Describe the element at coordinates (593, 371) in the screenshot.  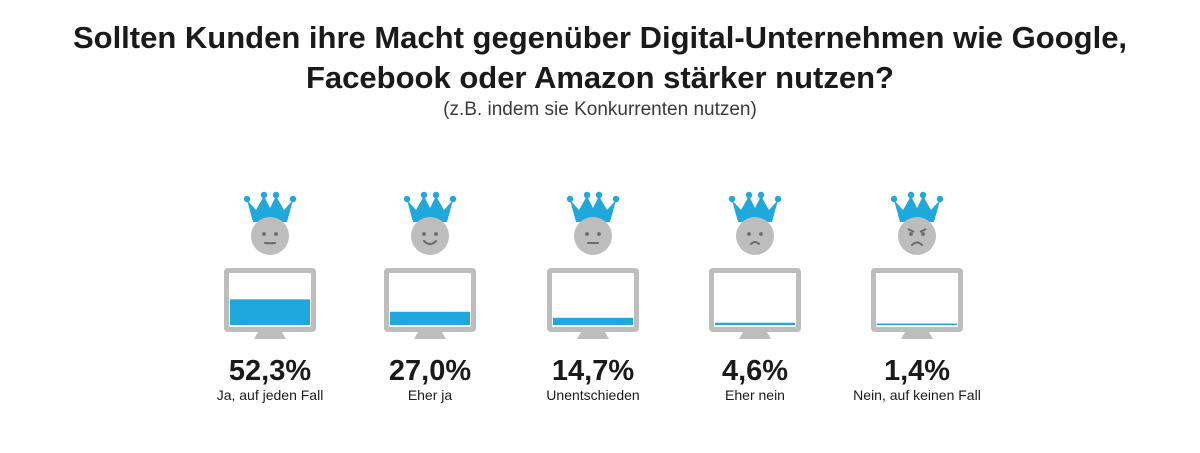
I see `value-label: 14,7%` at that location.